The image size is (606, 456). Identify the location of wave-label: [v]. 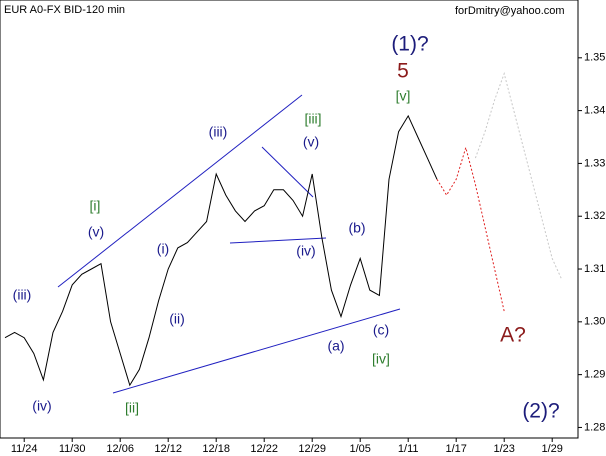
(403, 96).